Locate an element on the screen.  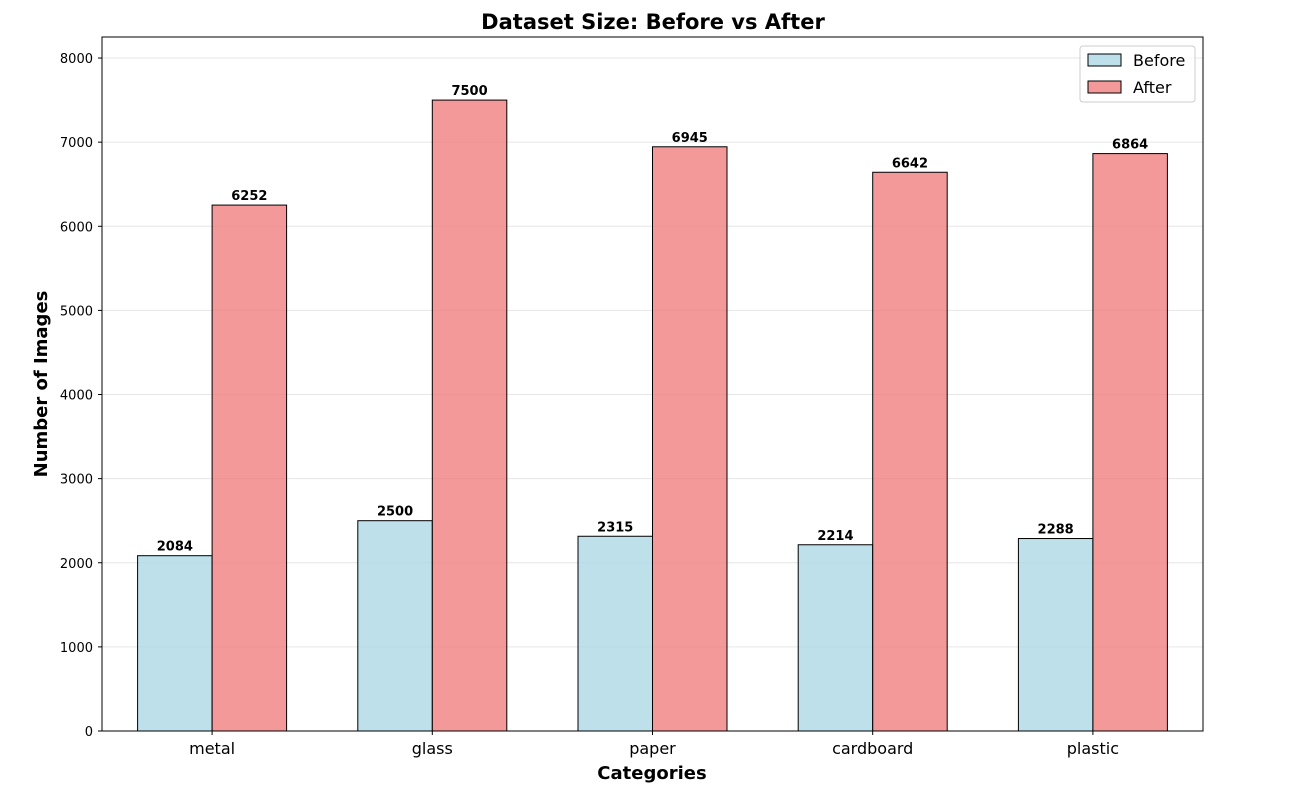
legend-swatch-after is located at coordinates (1104, 87).